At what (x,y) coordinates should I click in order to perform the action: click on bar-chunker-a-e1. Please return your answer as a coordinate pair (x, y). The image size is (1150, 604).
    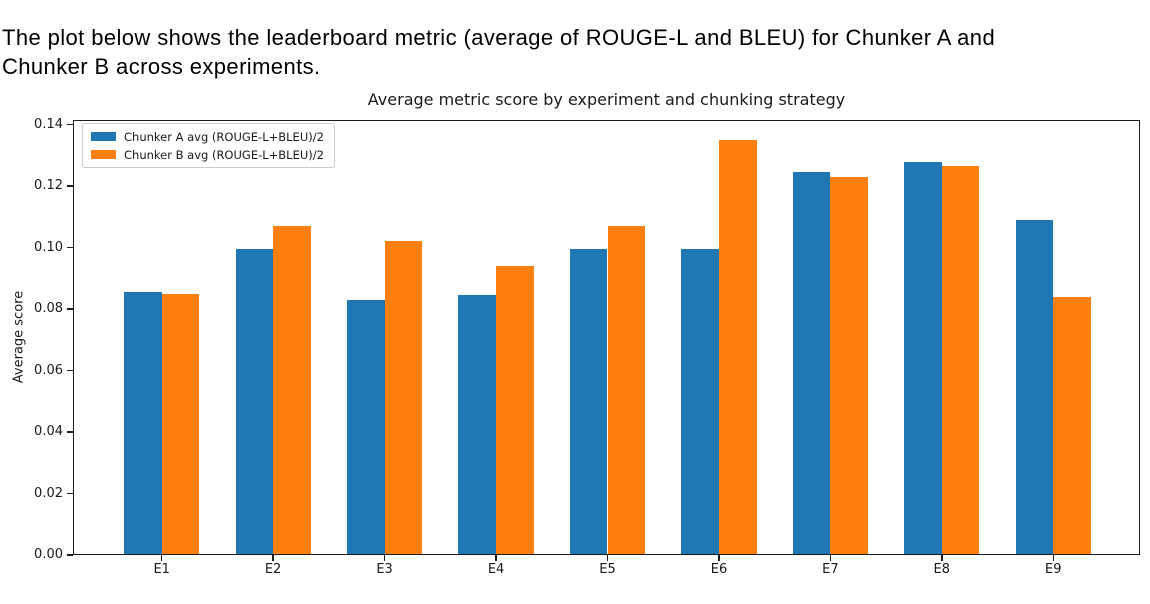
    Looking at the image, I should click on (143, 423).